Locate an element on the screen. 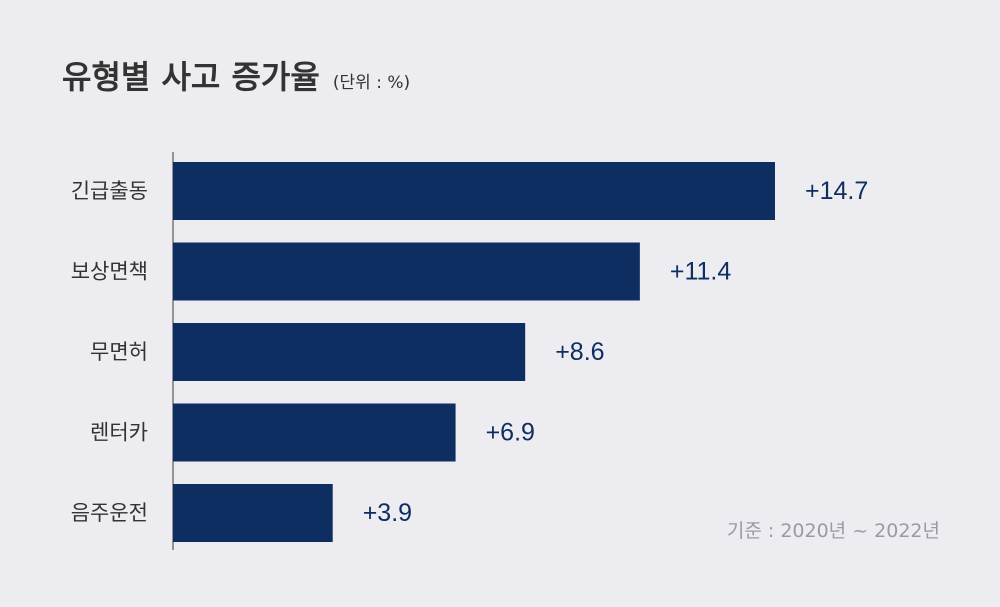 Image resolution: width=1000 pixels, height=607 pixels. value-label-3: +8.6 is located at coordinates (579, 352).